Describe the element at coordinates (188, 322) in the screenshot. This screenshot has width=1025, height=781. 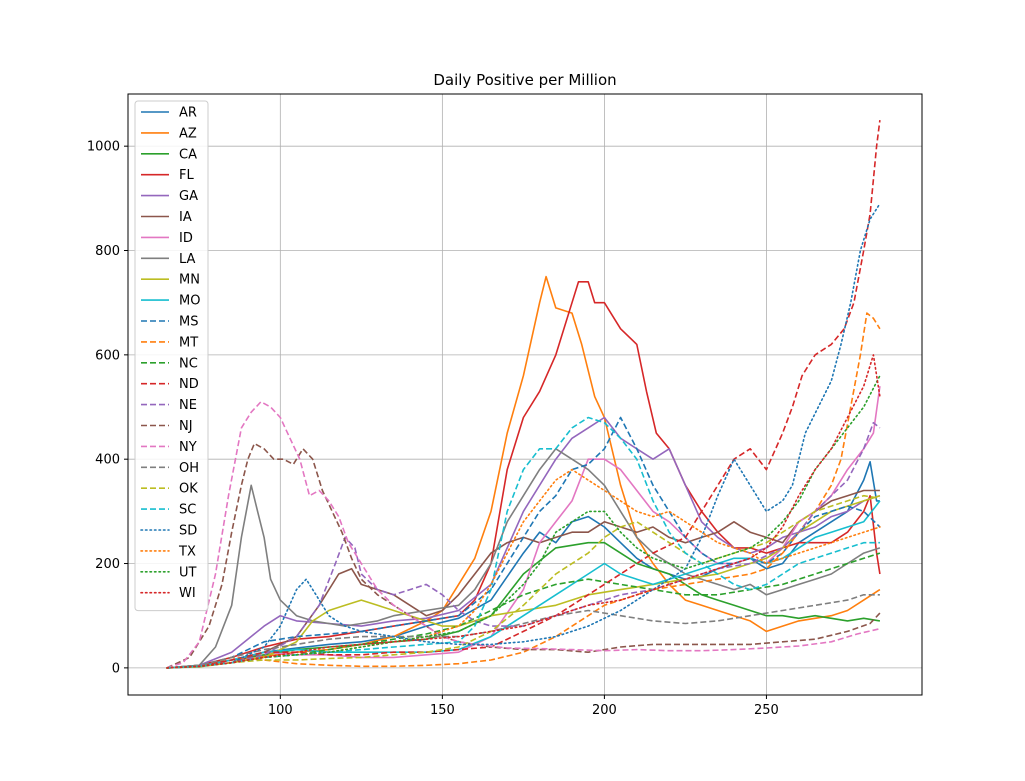
I see `legend-label-ms: MS` at that location.